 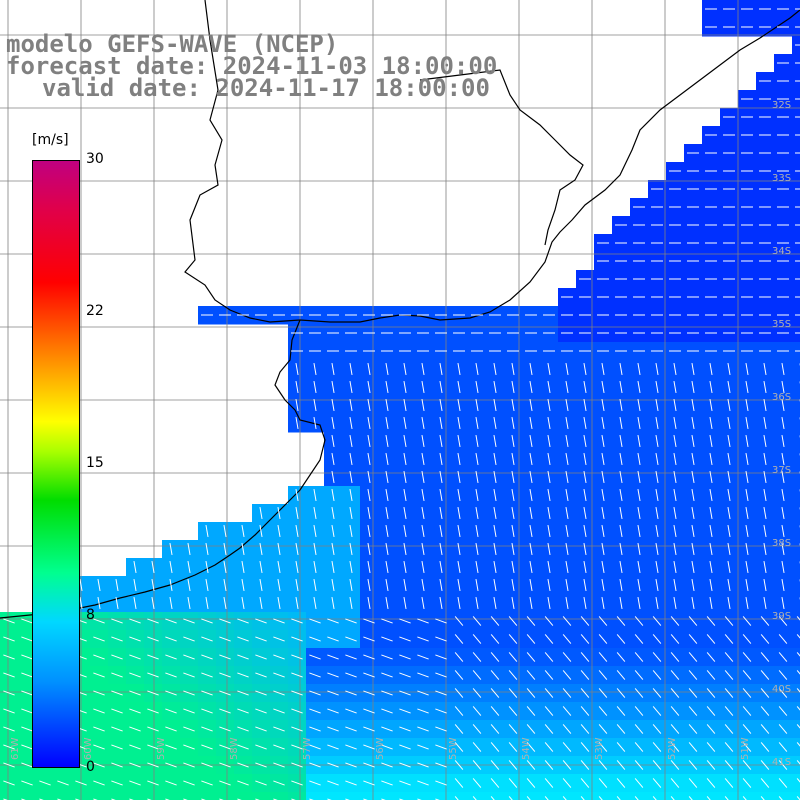 I want to click on colorbar-tick-15: 15, so click(x=95, y=463).